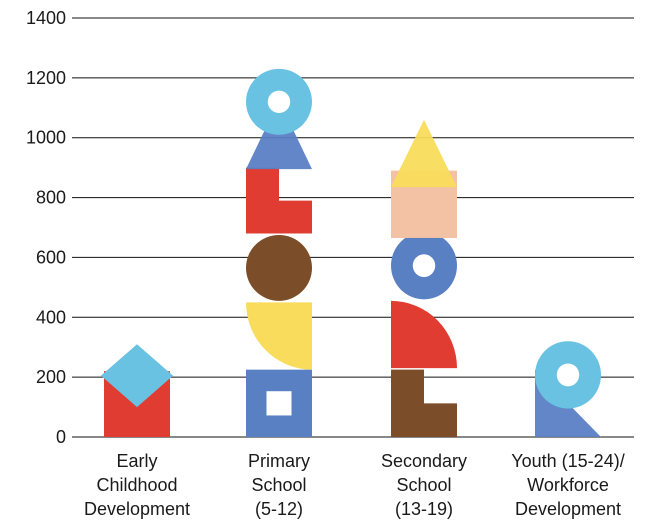 This screenshot has width=648, height=525. What do you see at coordinates (279, 509) in the screenshot?
I see `category-label: (5-12)` at bounding box center [279, 509].